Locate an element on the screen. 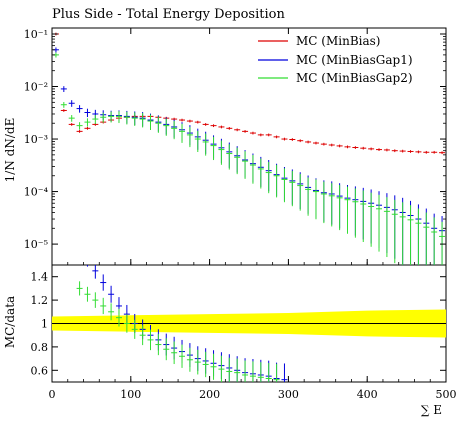  x-tick-label: 200 is located at coordinates (209, 394).